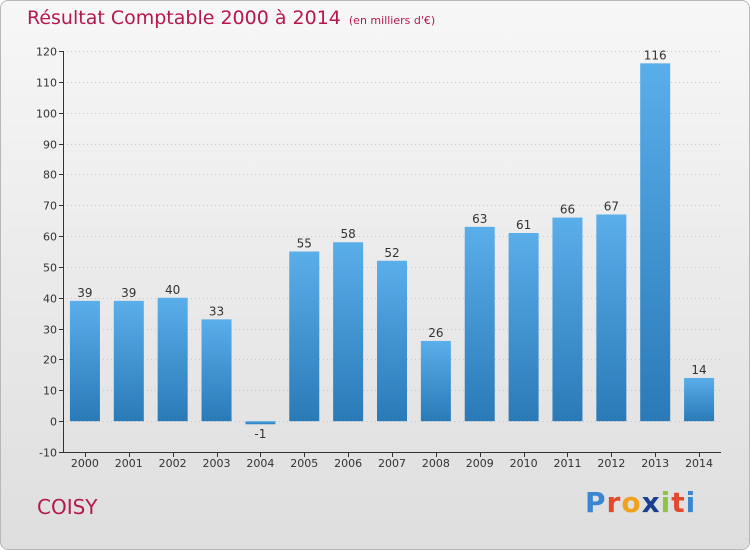 The image size is (750, 550). Describe the element at coordinates (523, 225) in the screenshot. I see `bar-value-label: 61` at that location.